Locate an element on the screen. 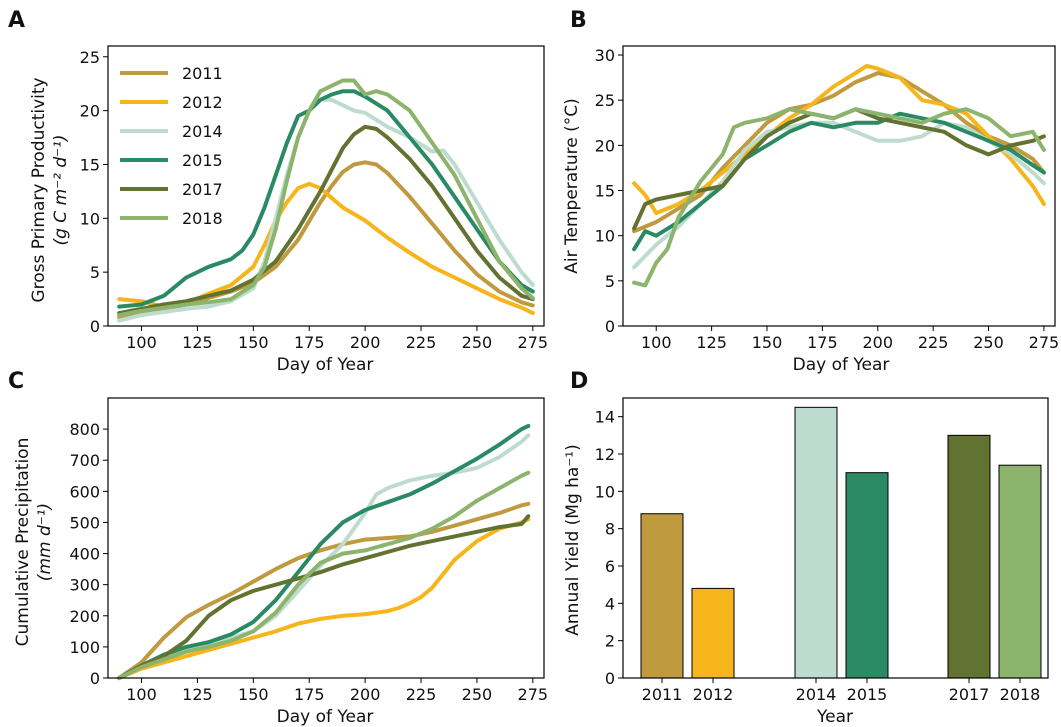 The width and height of the screenshot is (1061, 727). panel-a-xlabel: Day of Year is located at coordinates (325, 365).